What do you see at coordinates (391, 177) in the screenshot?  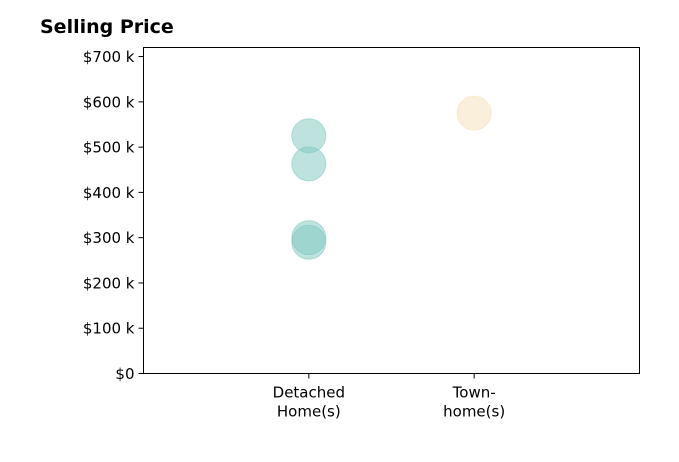 I see `data-points` at bounding box center [391, 177].